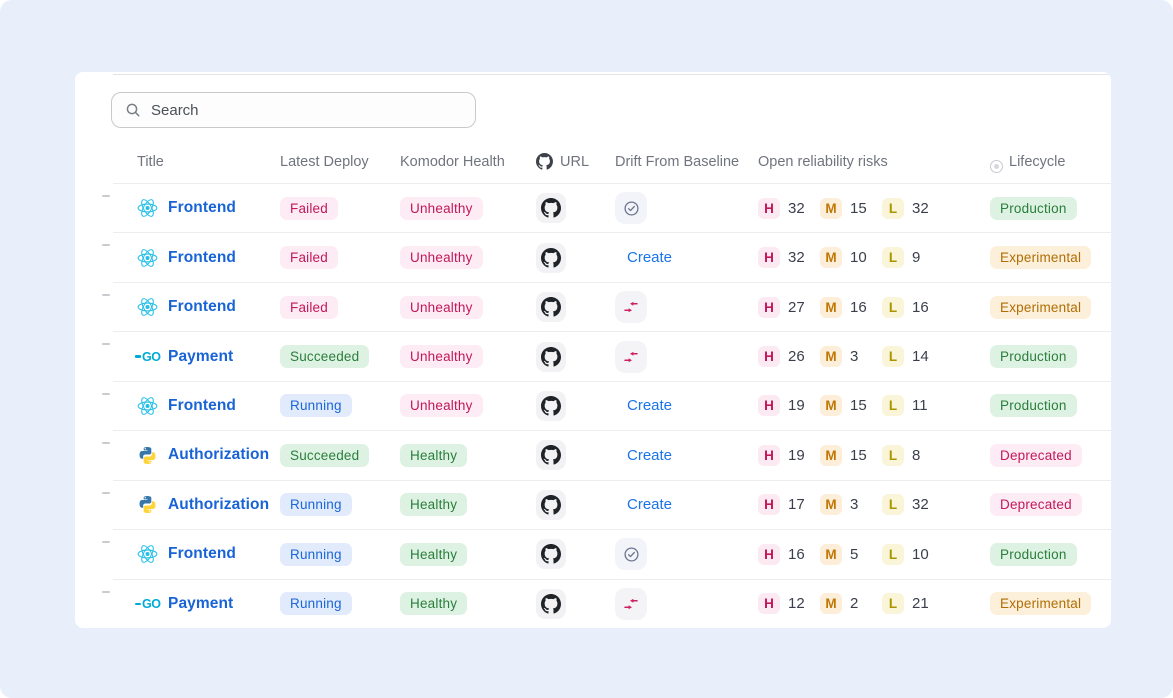 This screenshot has height=698, width=1173. I want to click on tech-icon-slot: GO, so click(147, 357).